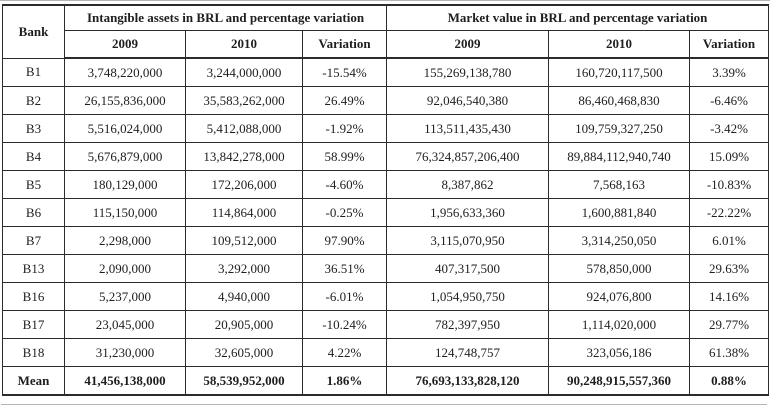  I want to click on value-cell: 0.88%, so click(729, 381).